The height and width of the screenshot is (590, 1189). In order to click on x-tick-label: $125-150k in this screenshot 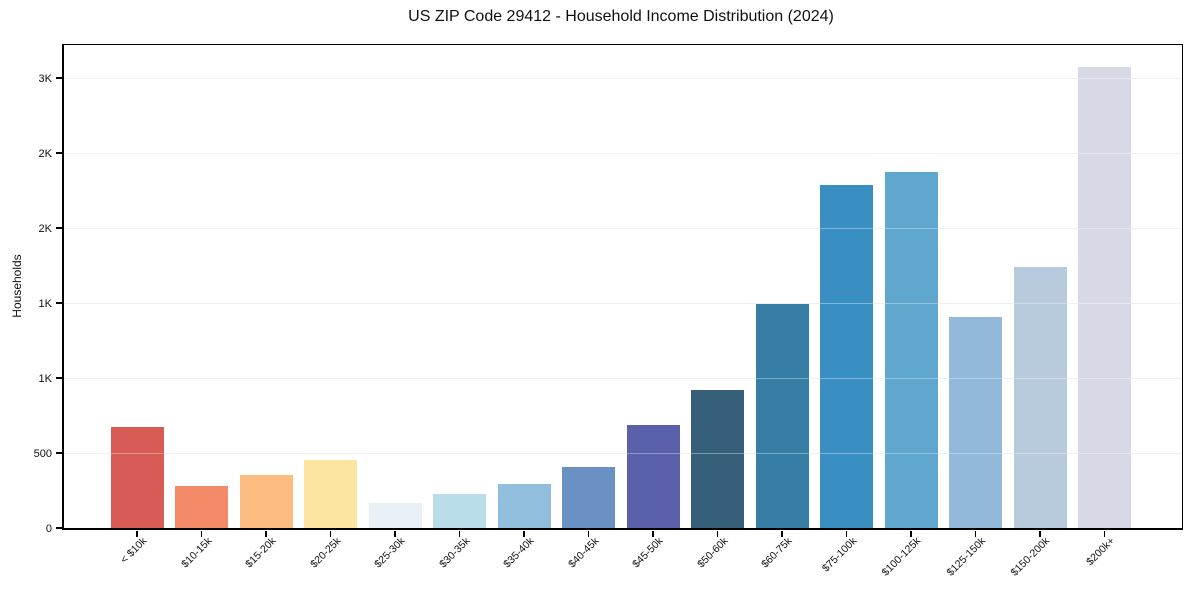, I will do `click(966, 557)`.